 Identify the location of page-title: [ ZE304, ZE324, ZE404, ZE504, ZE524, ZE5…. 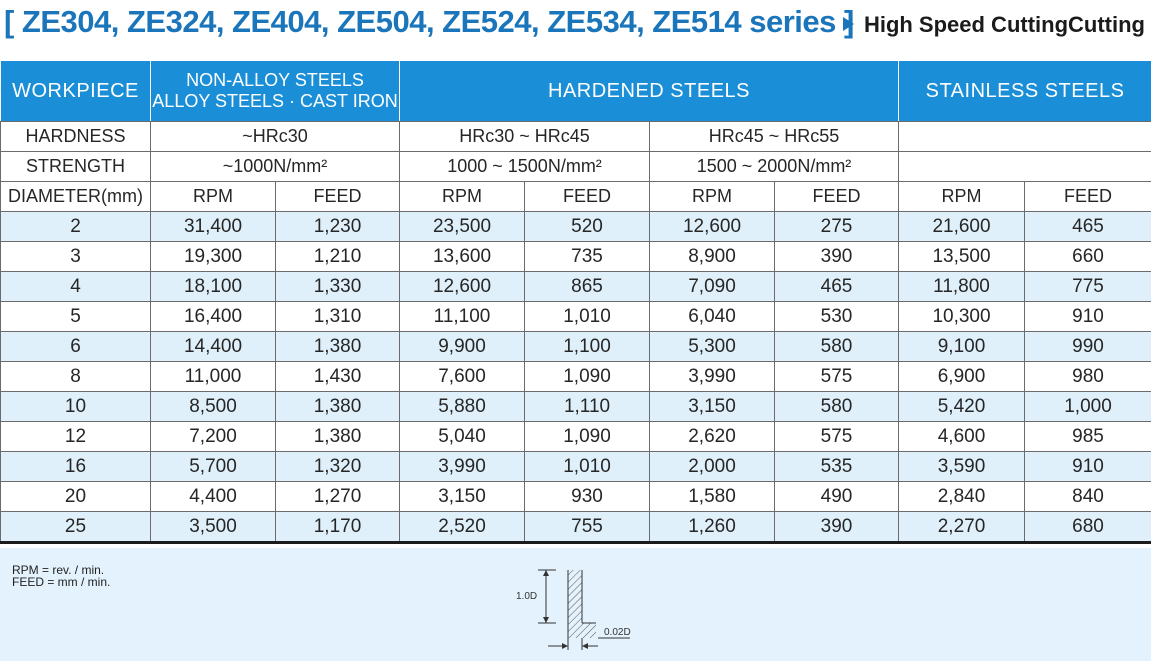
(429, 21).